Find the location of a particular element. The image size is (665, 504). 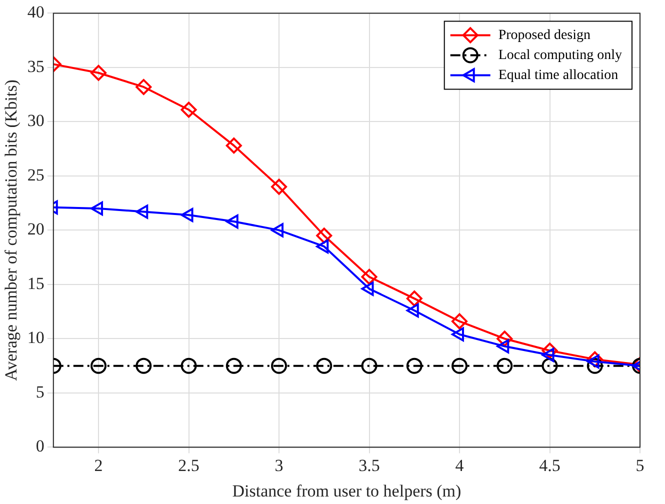

x-tick-label: 3.5 is located at coordinates (369, 465).